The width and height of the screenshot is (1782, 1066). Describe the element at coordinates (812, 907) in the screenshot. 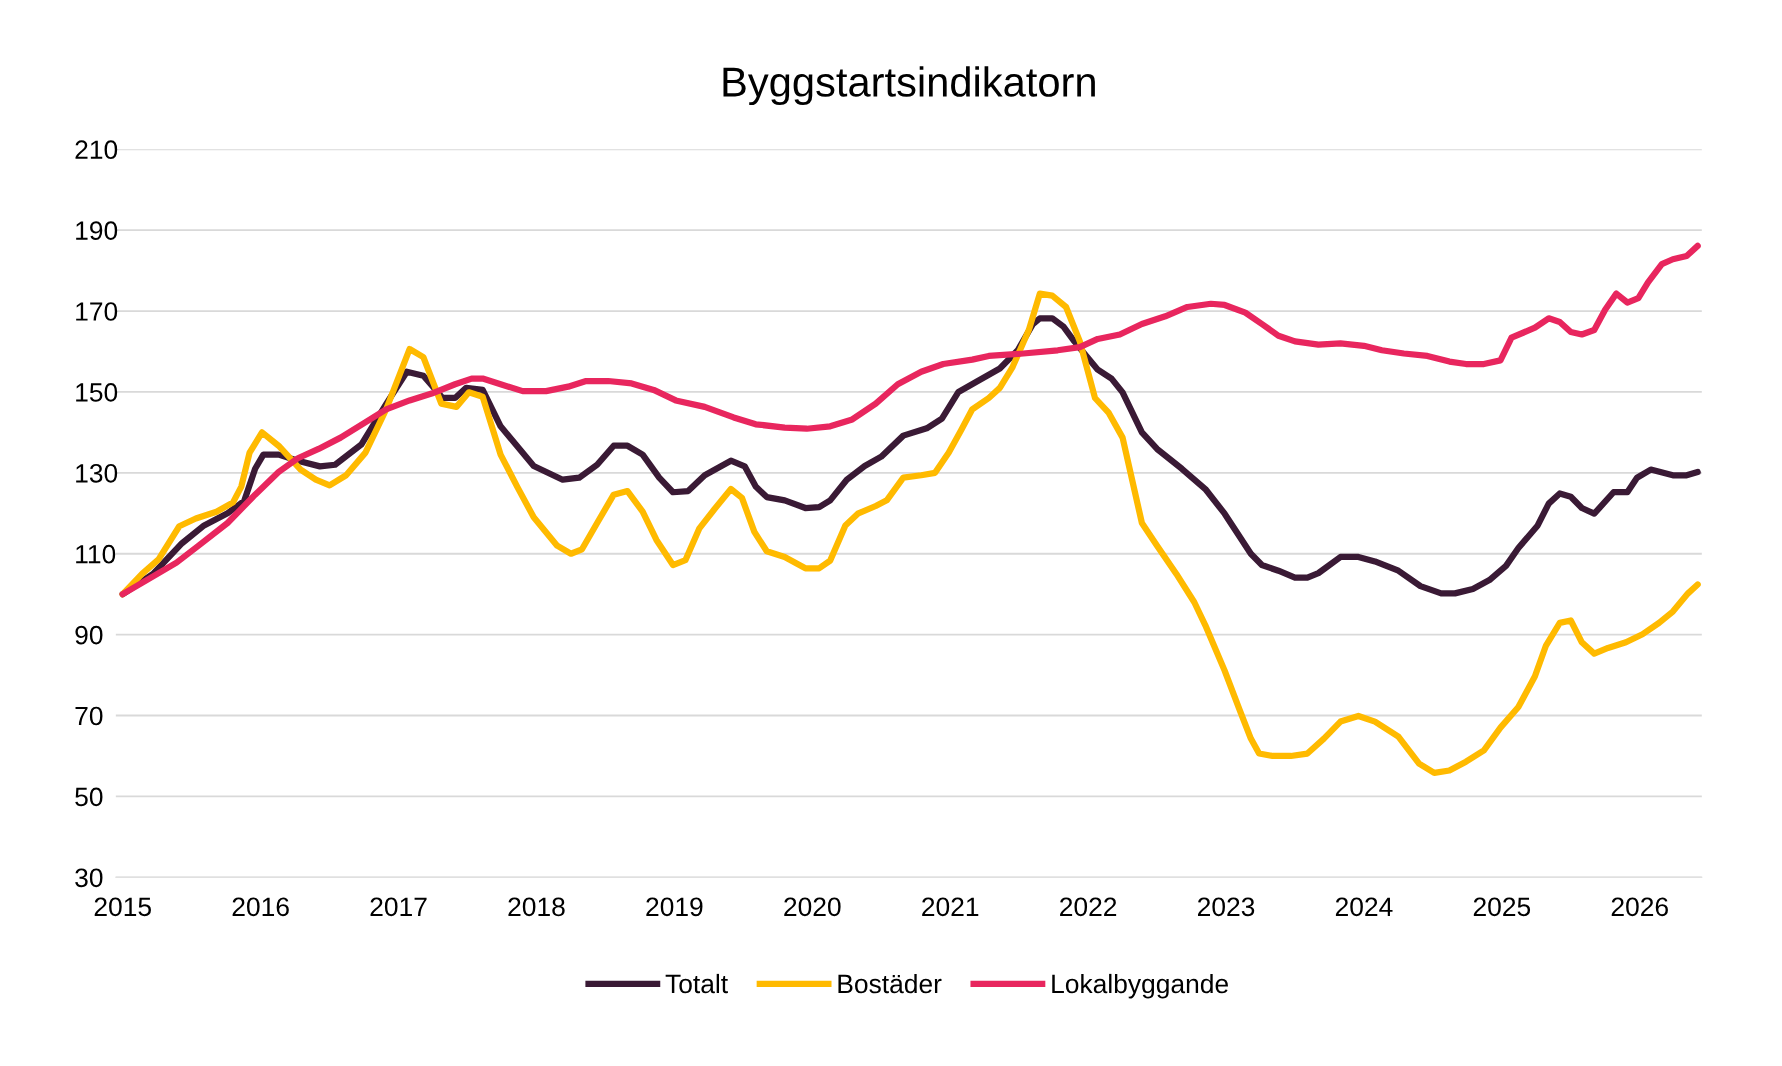

I see `x-tick-label: 2020` at that location.